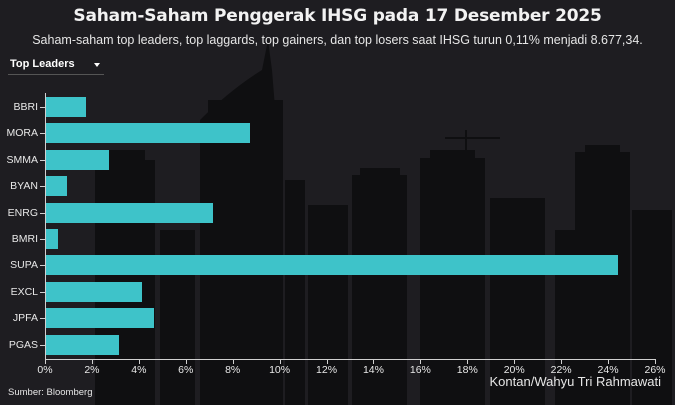  Describe the element at coordinates (23, 344) in the screenshot. I see `category-label: PGAS` at that location.